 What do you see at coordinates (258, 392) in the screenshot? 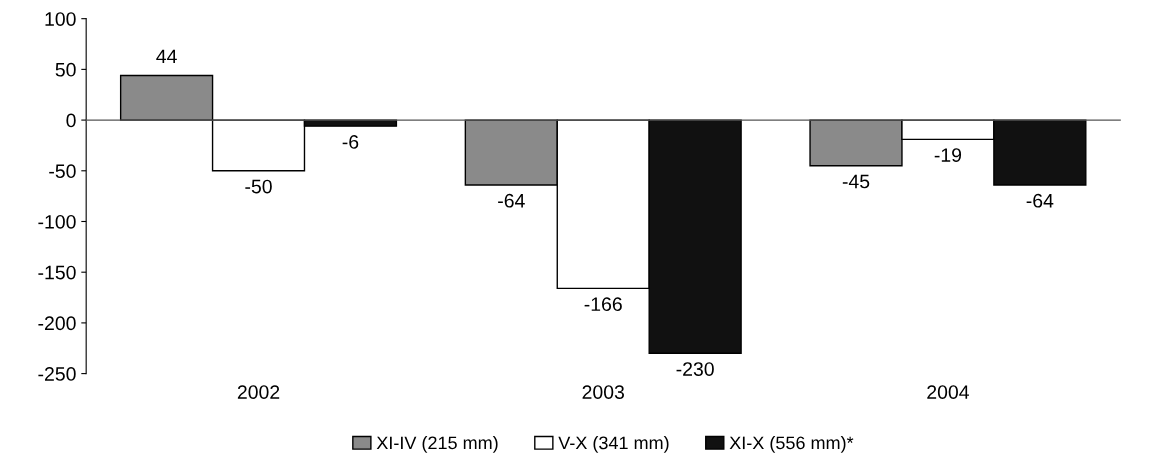
I see `x-tick-label: 2002` at bounding box center [258, 392].